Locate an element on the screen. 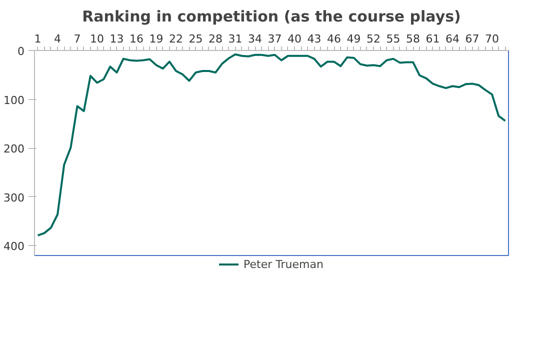  x-tick-label: 31 is located at coordinates (235, 39).